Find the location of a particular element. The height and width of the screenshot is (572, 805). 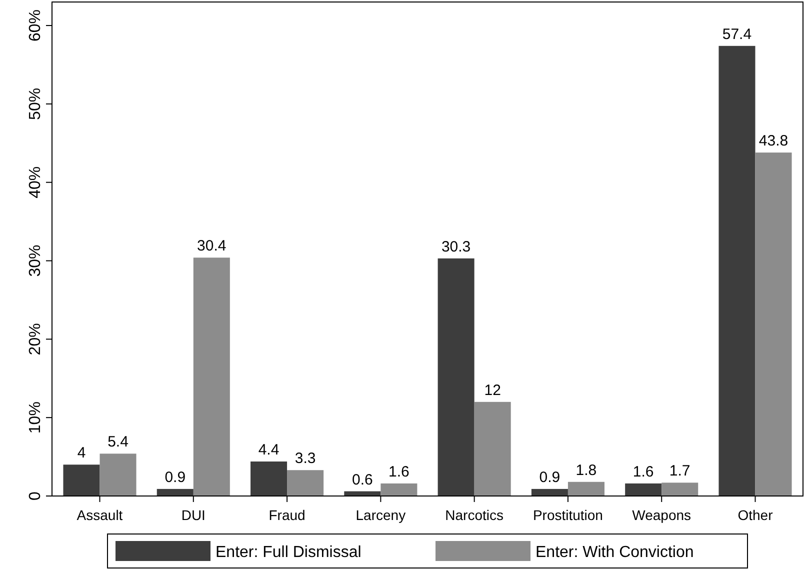

y-tick-label: 50% is located at coordinates (35, 104).